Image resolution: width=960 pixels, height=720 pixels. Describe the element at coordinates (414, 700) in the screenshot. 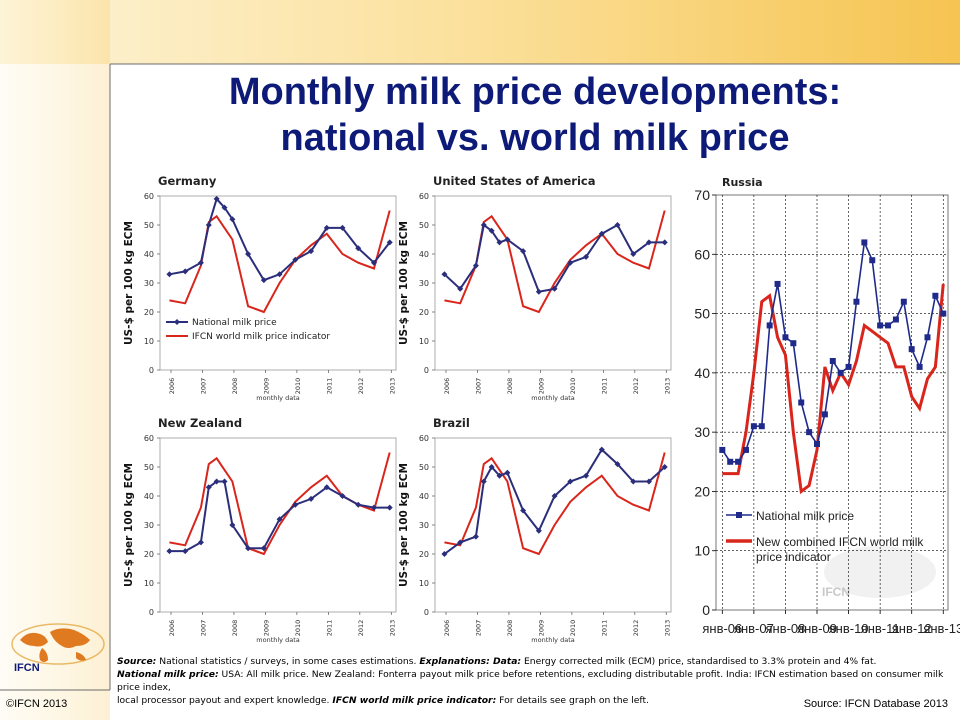

I see `note-world-label: IFCN world milk price indicator:` at that location.